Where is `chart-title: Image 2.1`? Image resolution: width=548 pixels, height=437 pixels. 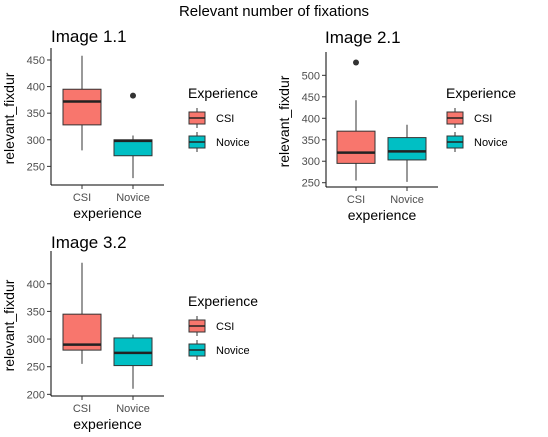 chart-title: Image 2.1 is located at coordinates (363, 37).